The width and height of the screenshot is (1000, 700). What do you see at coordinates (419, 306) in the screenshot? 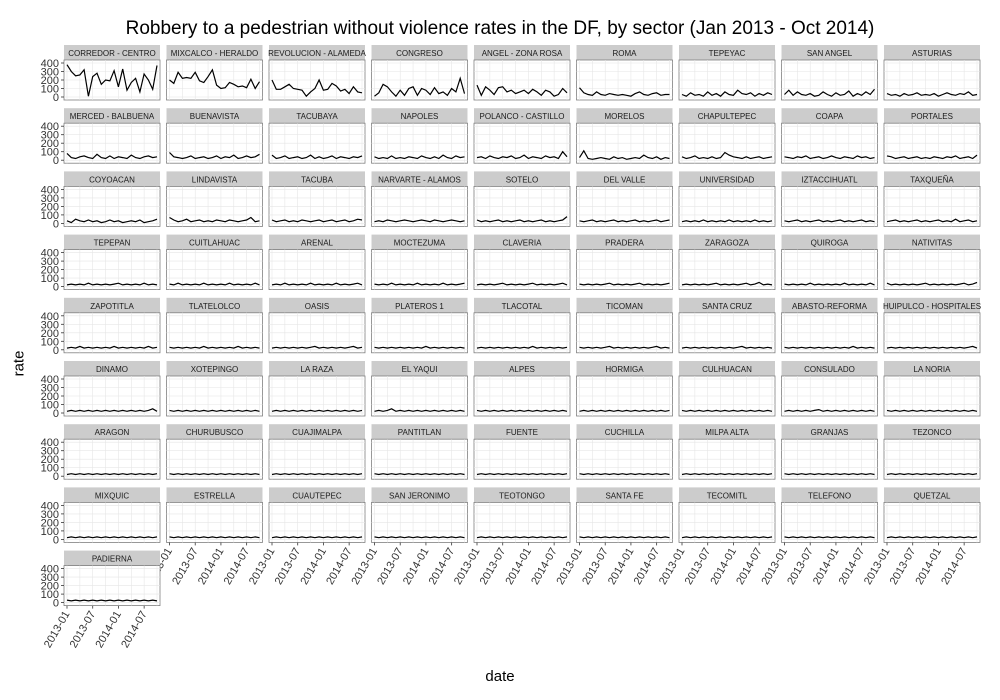
I see `panel-strip-label: PLATEROS 1` at bounding box center [419, 306].